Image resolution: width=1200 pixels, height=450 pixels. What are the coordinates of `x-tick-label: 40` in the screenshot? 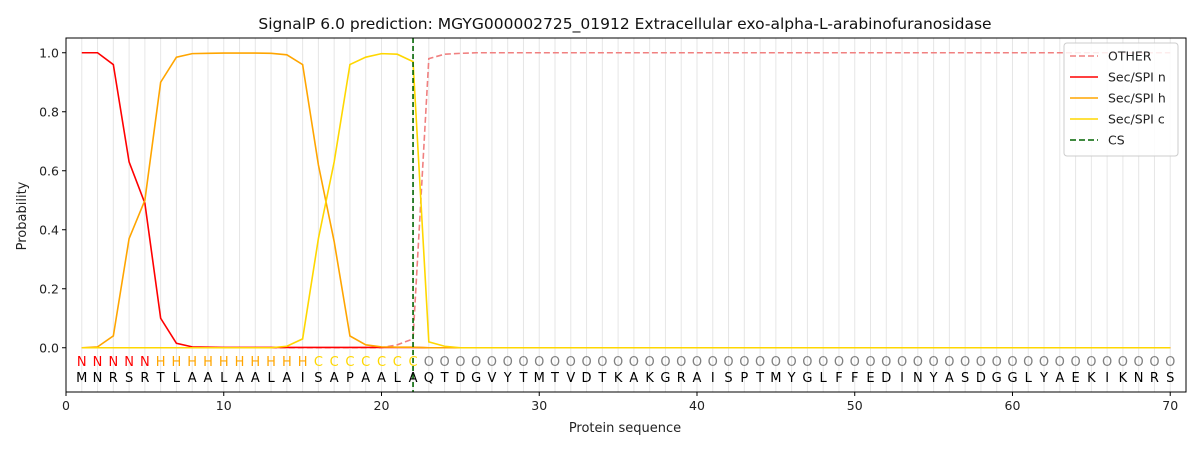 It's located at (697, 405).